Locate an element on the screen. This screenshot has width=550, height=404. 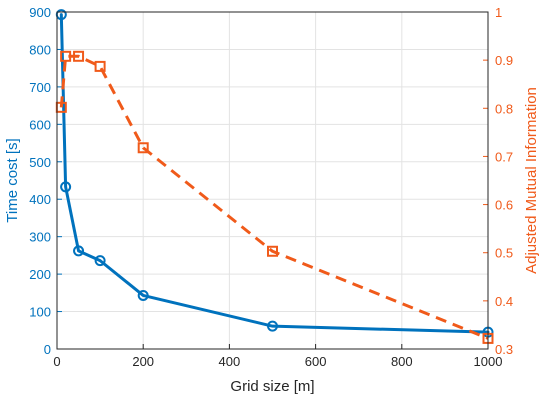
left-tick-label: 800 is located at coordinates (40, 49).